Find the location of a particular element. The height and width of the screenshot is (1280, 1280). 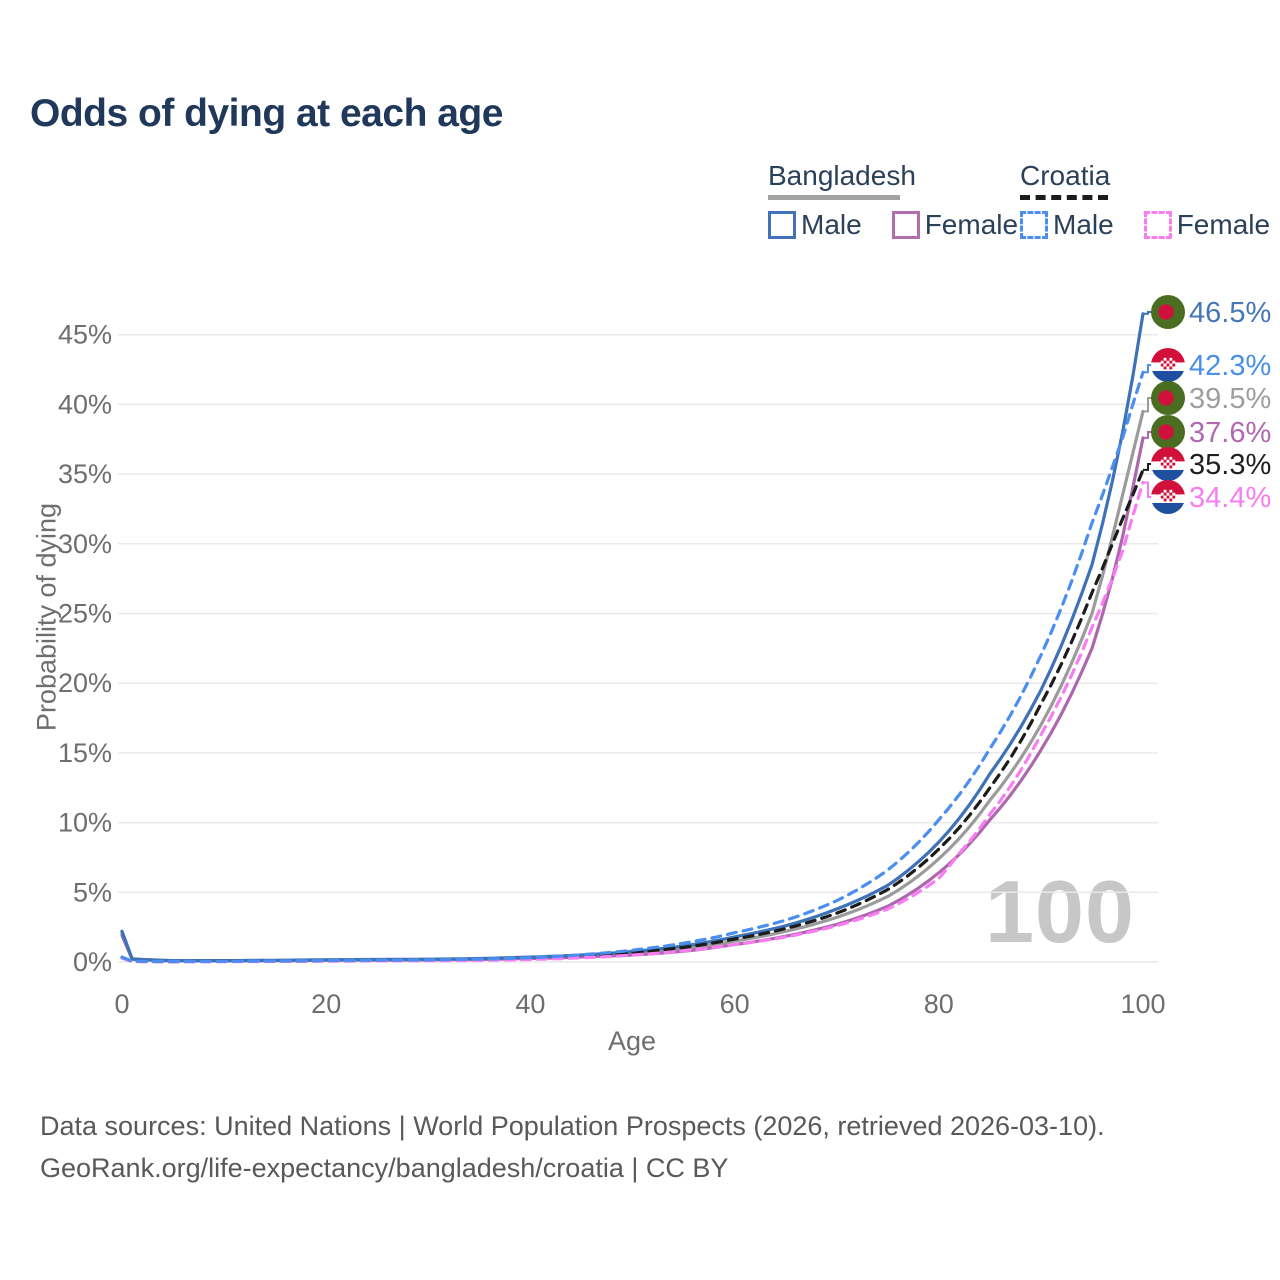

y-axis-title: Probability of dying is located at coordinates (46, 617).